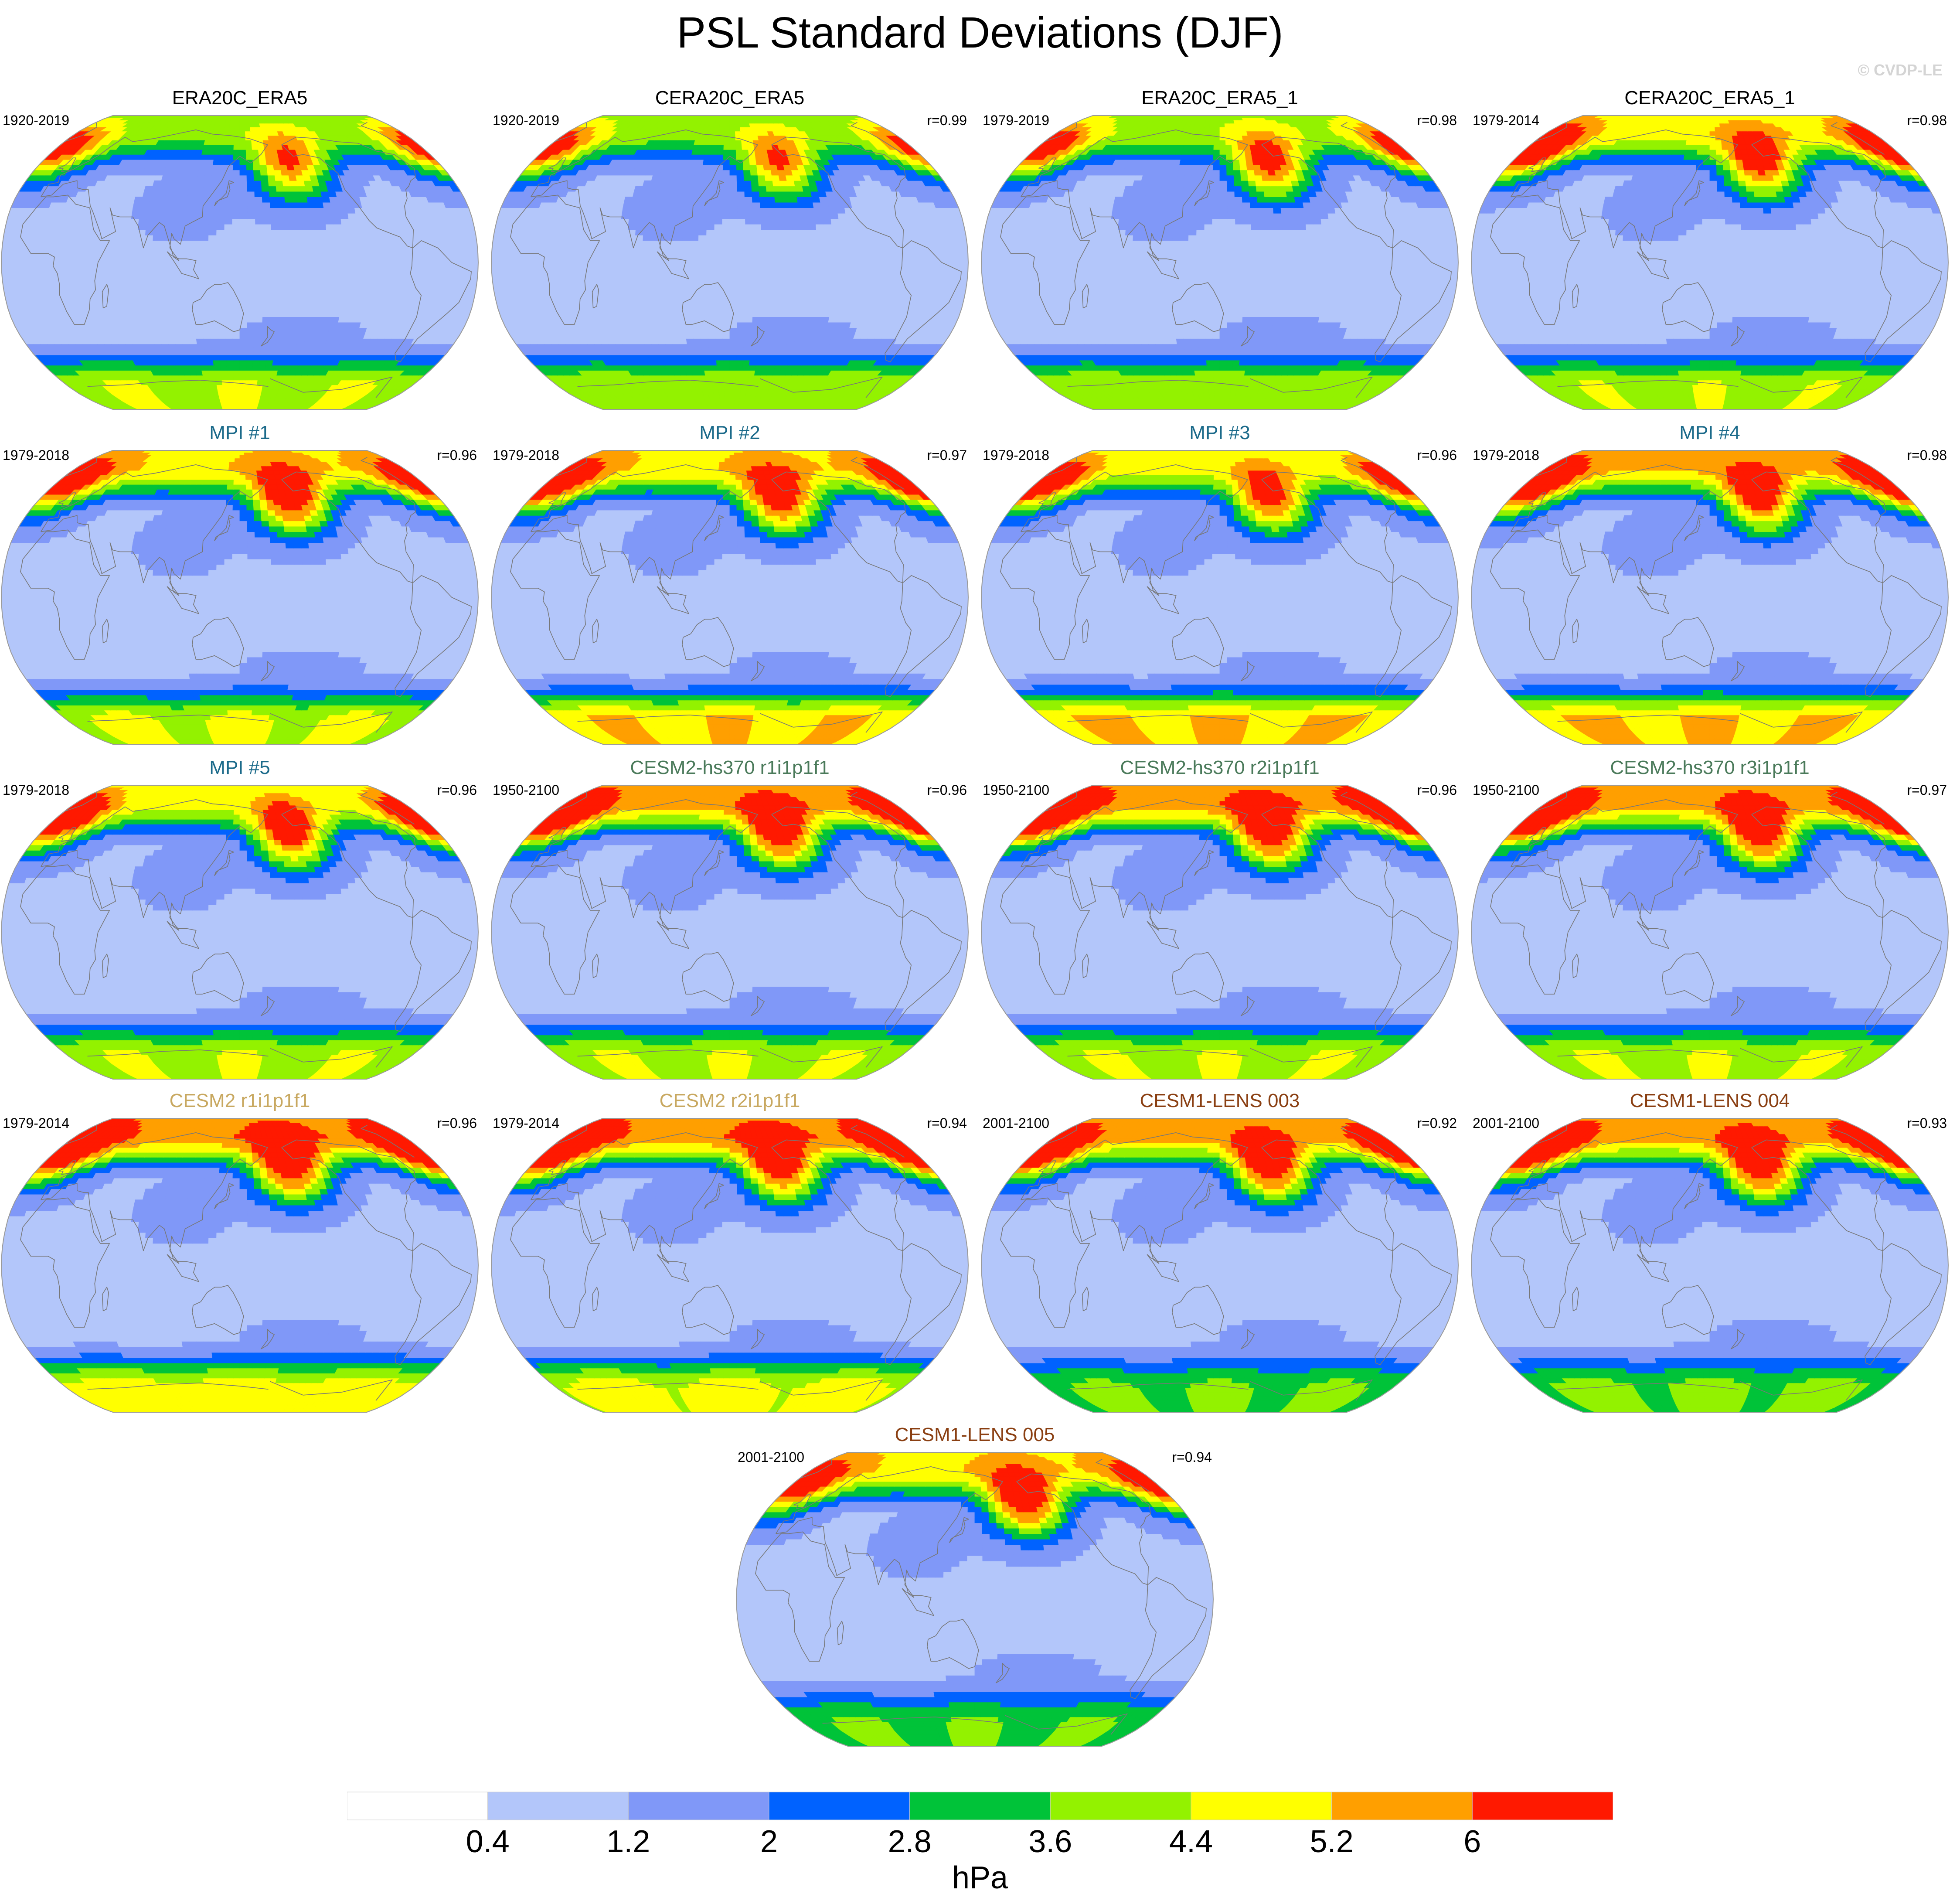  Describe the element at coordinates (239, 262) in the screenshot. I see `robinson-map` at that location.